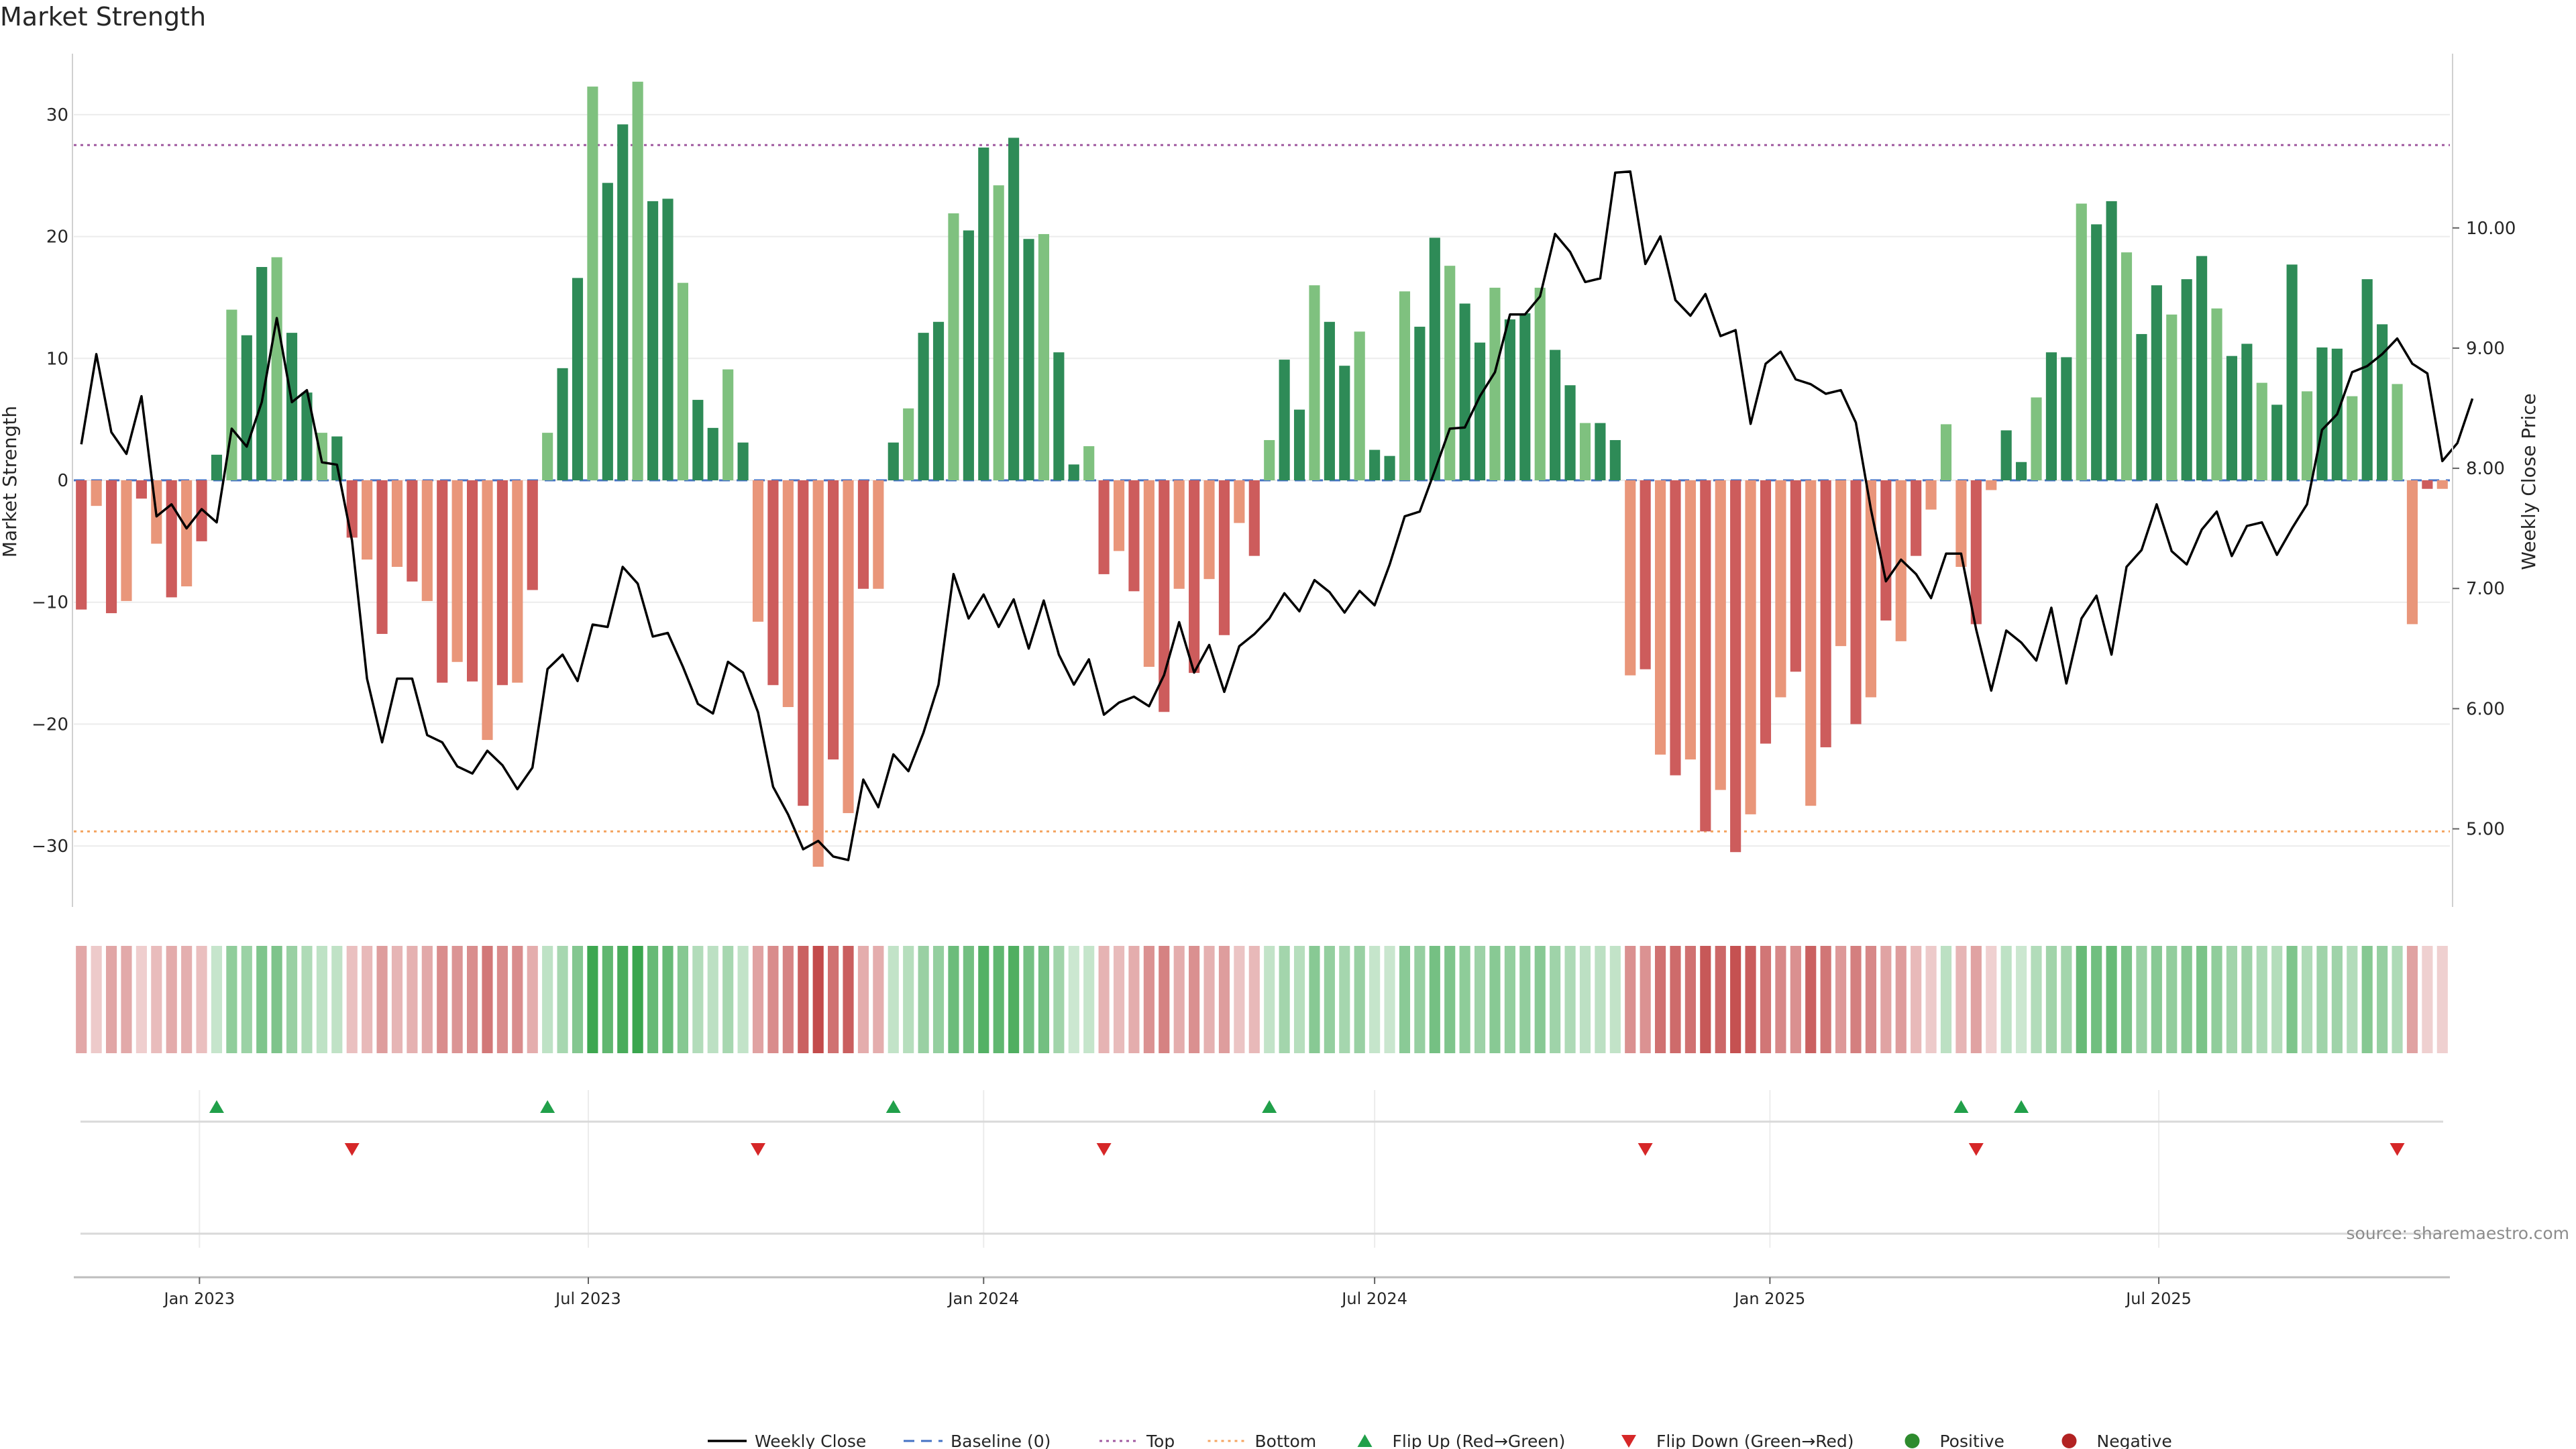  I want to click on flip-down-marker, so click(758, 1149).